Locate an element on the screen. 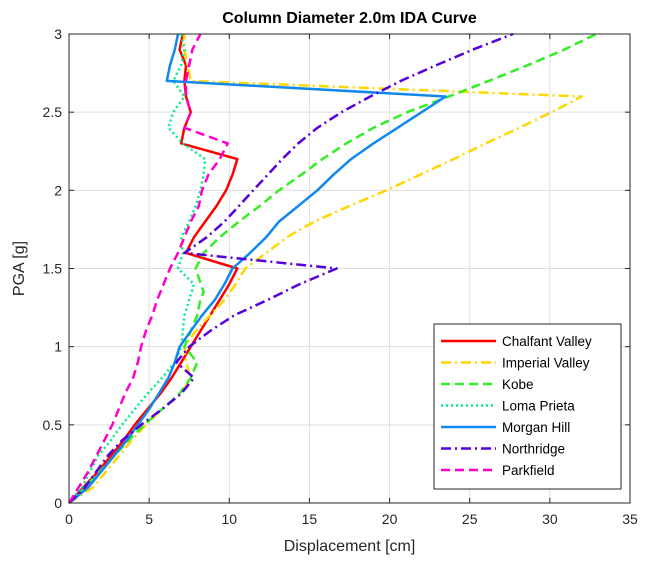 The width and height of the screenshot is (651, 566). legend-label-morgan-hill: Morgan Hill is located at coordinates (536, 427).